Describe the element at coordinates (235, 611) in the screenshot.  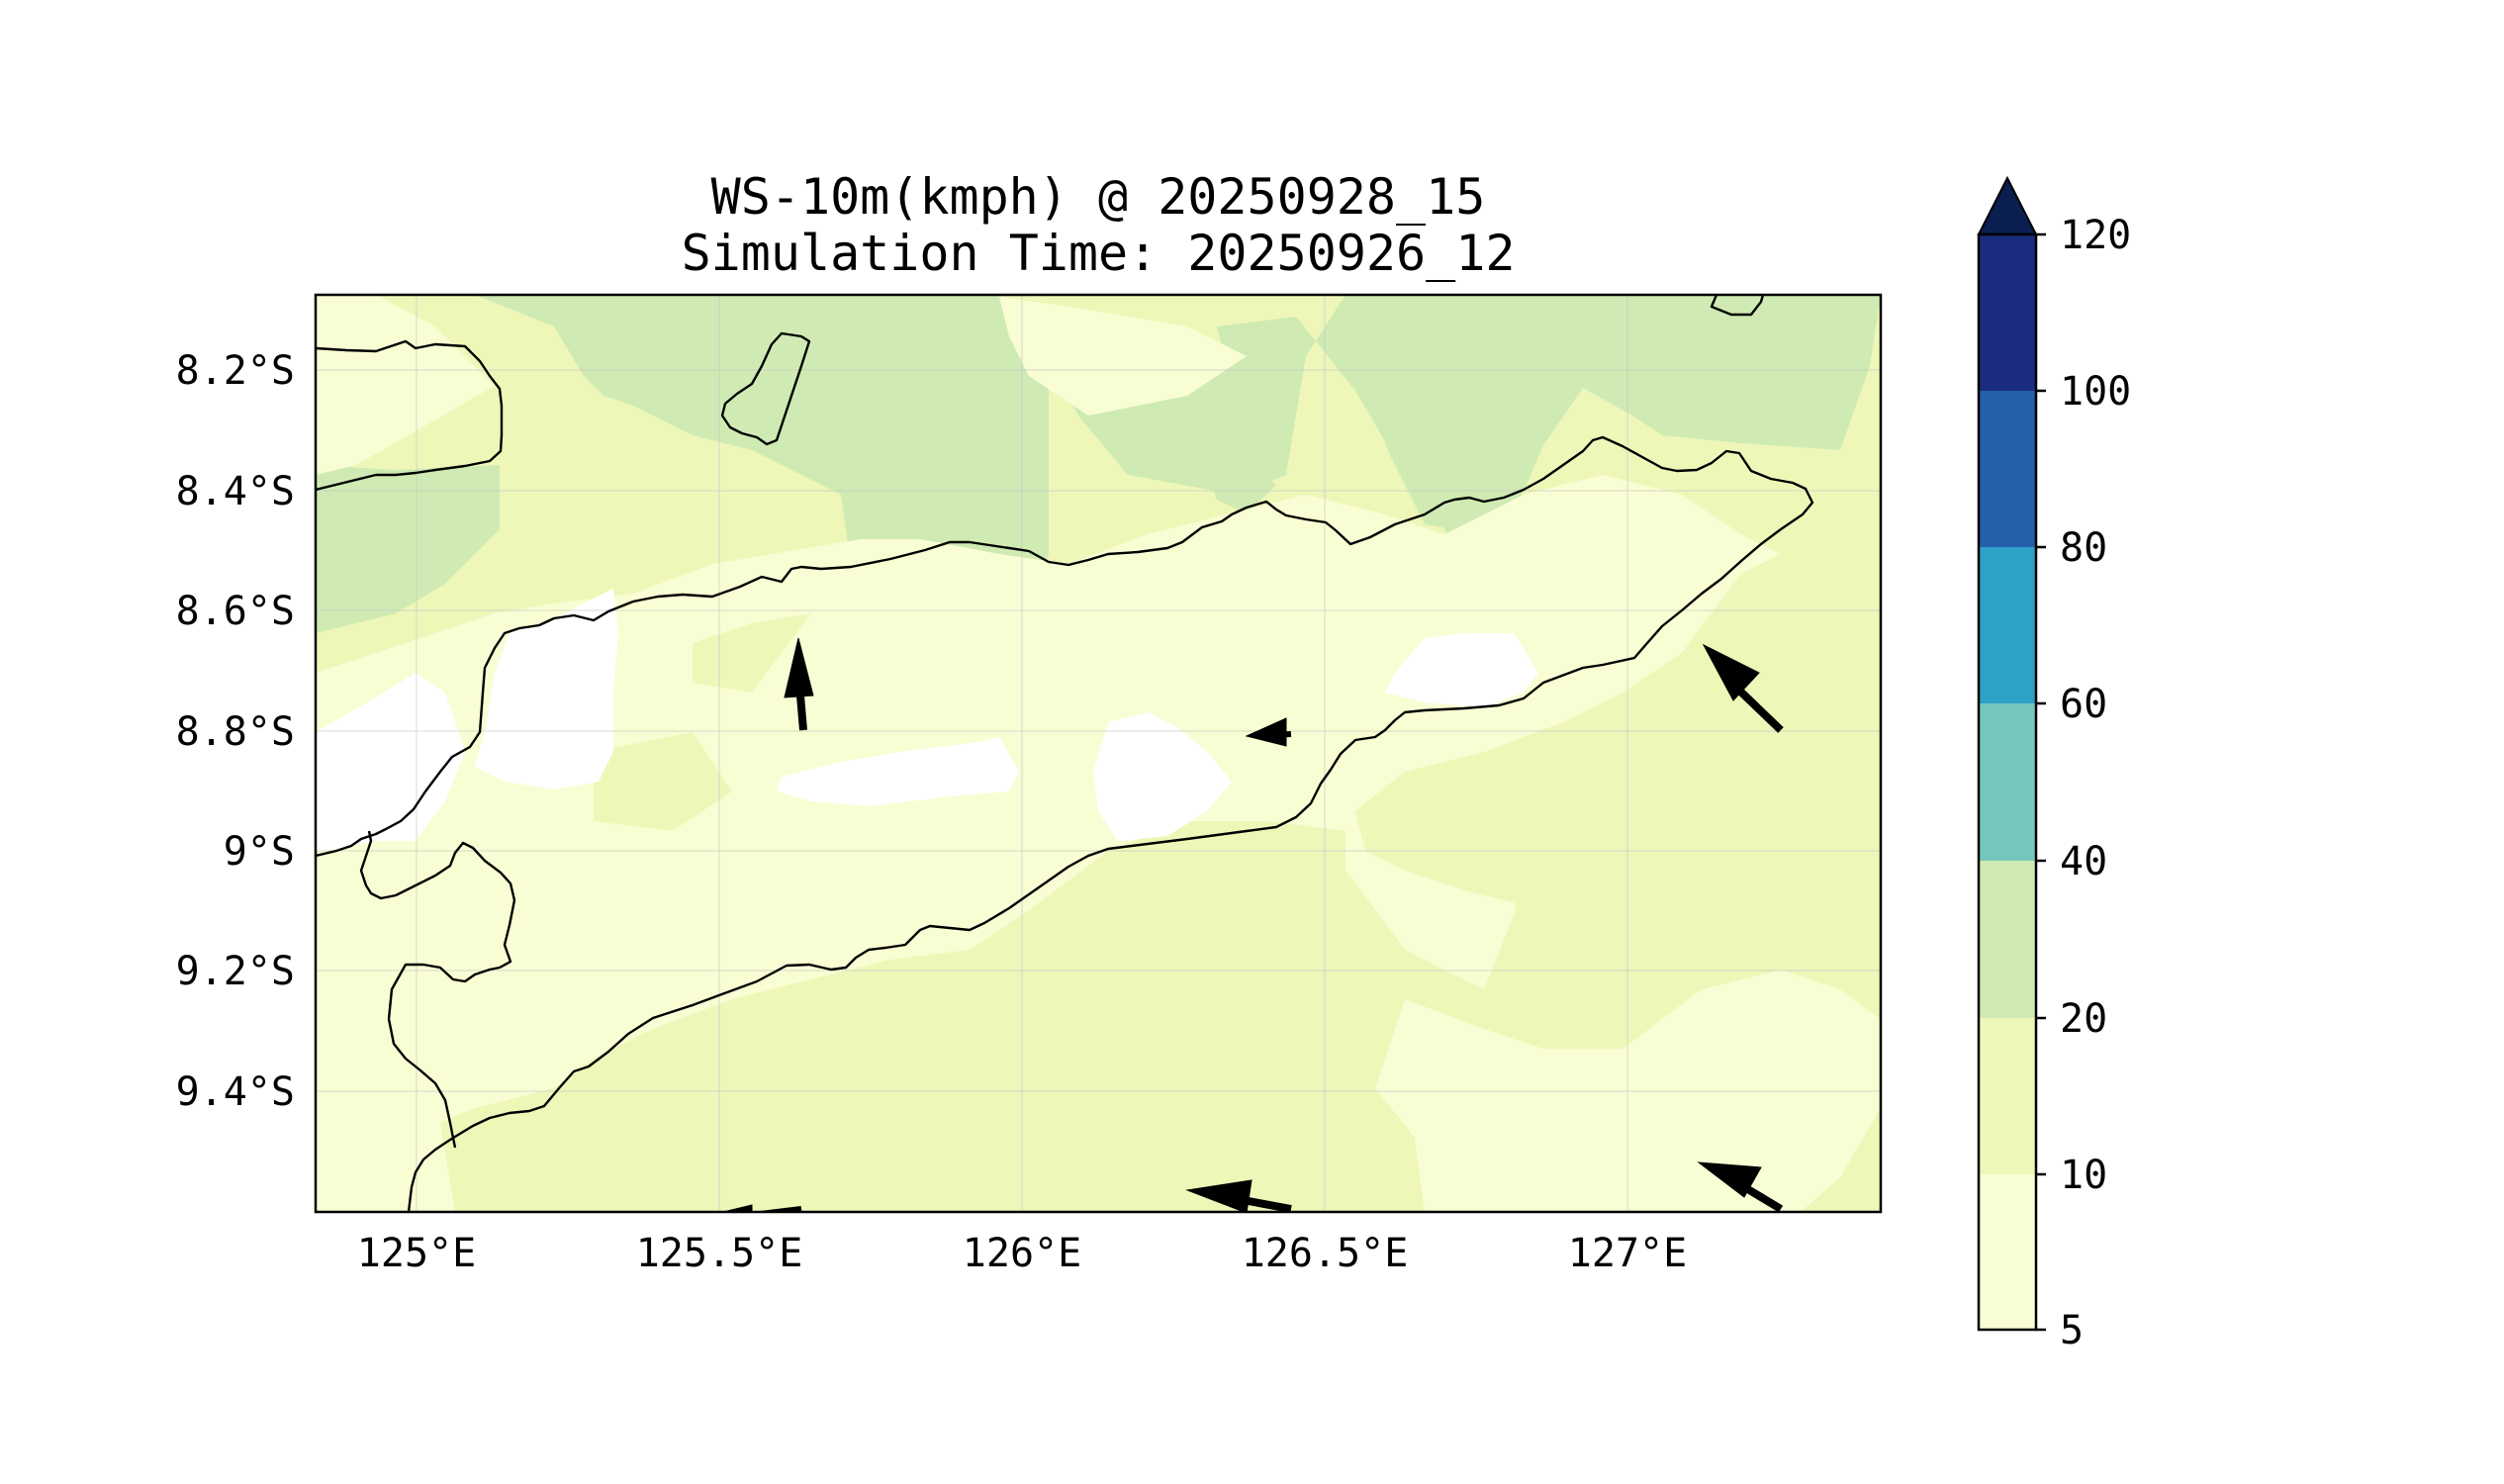
I see `lat-tick-label: 8.6°S` at that location.